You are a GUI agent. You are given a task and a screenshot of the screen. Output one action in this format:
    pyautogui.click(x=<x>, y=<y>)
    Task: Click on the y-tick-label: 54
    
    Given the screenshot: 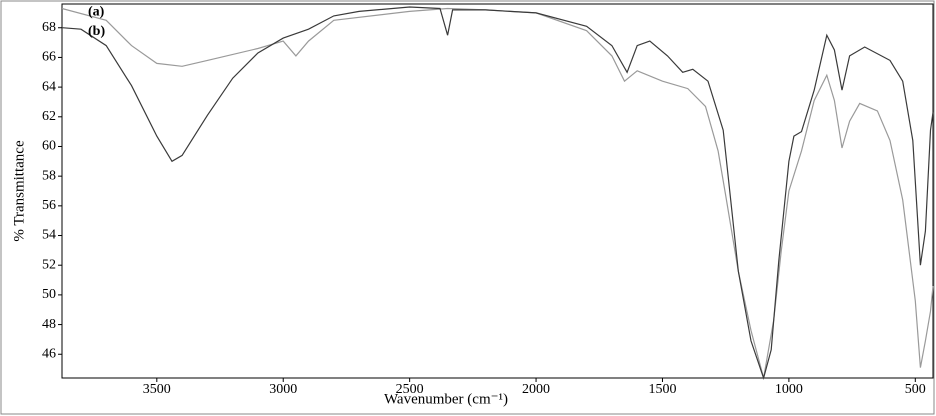 What is the action you would take?
    pyautogui.click(x=49, y=235)
    